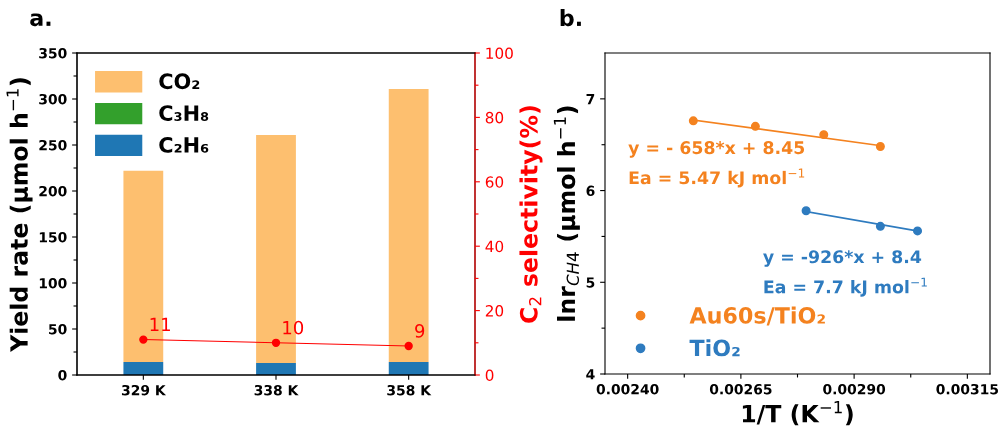  What do you see at coordinates (590, 99) in the screenshot?
I see `y-tick-label: 7` at bounding box center [590, 99].